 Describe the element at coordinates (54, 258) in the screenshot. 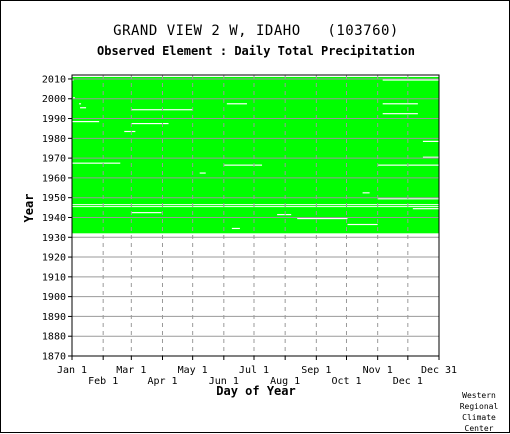

I see `y-tick-label: 1920` at that location.